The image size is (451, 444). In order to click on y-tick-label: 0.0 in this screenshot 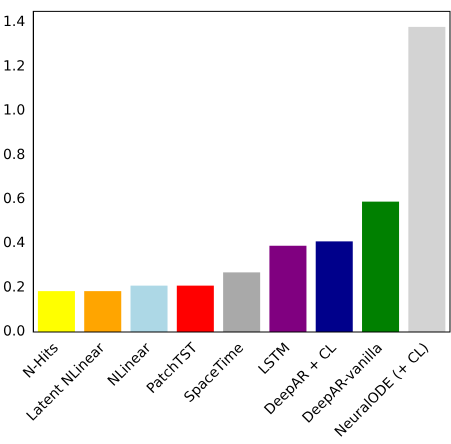, I will do `click(14, 332)`.